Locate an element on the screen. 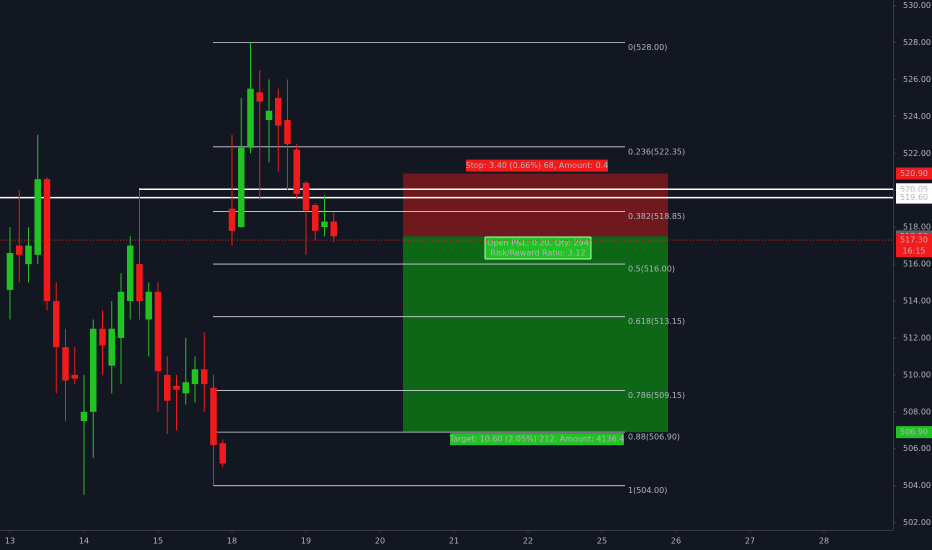 The image size is (932, 550). target-label-box is located at coordinates (537, 439).